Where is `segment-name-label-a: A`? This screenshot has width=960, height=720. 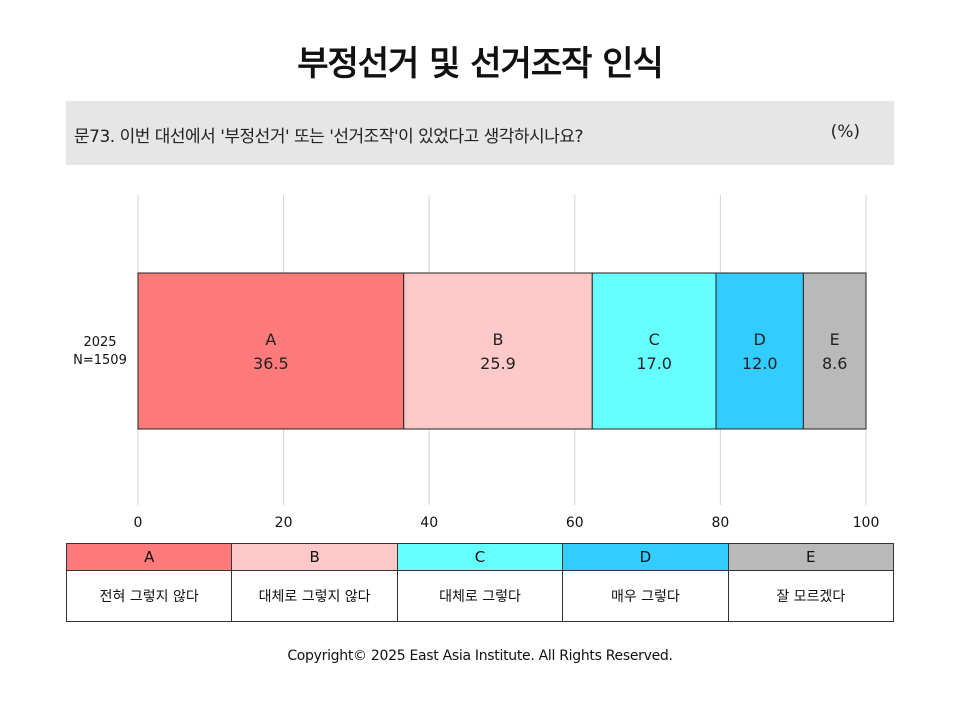
segment-name-label-a: A is located at coordinates (270, 339).